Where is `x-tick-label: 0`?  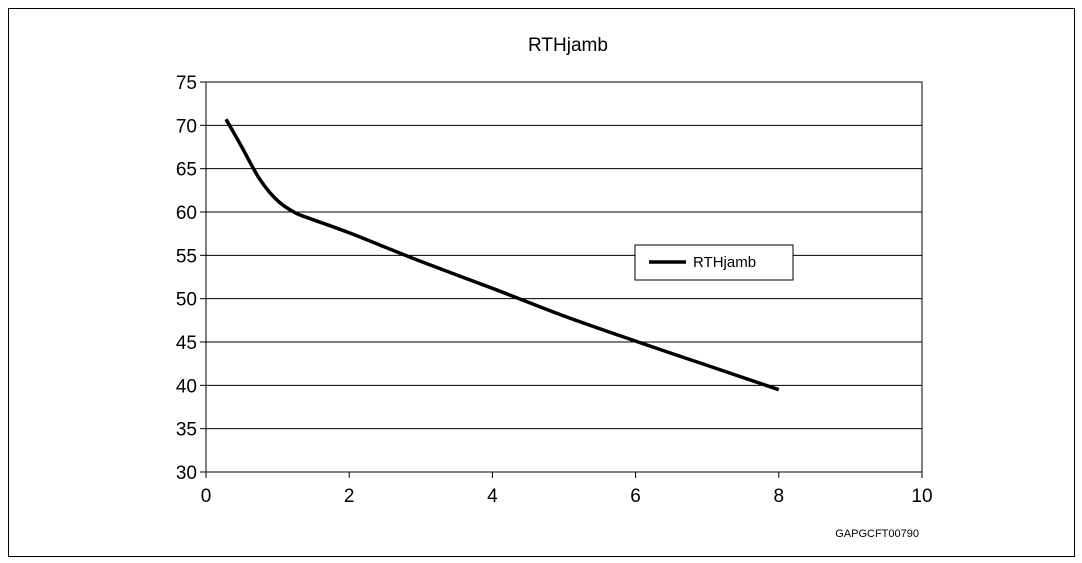
x-tick-label: 0 is located at coordinates (206, 496).